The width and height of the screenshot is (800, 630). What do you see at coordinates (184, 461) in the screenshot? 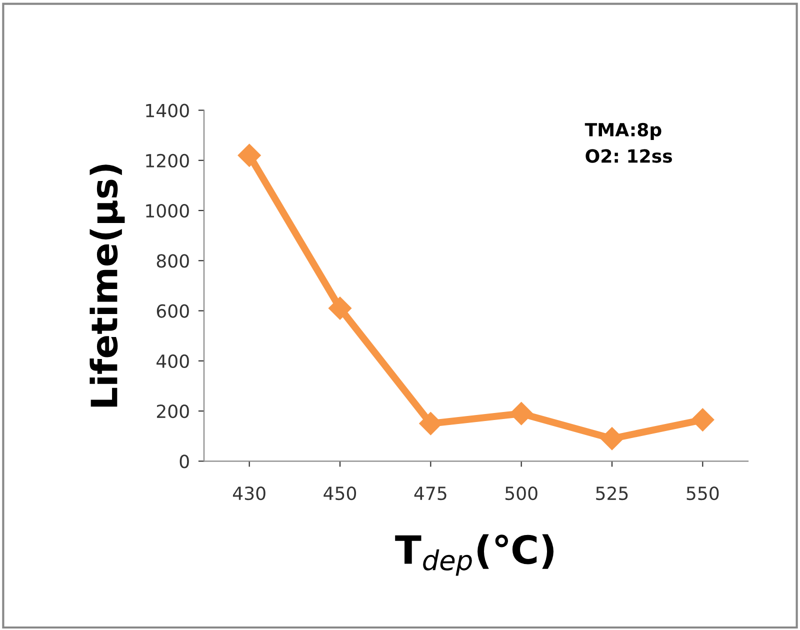
I see `y-tick-label: 0` at bounding box center [184, 461].